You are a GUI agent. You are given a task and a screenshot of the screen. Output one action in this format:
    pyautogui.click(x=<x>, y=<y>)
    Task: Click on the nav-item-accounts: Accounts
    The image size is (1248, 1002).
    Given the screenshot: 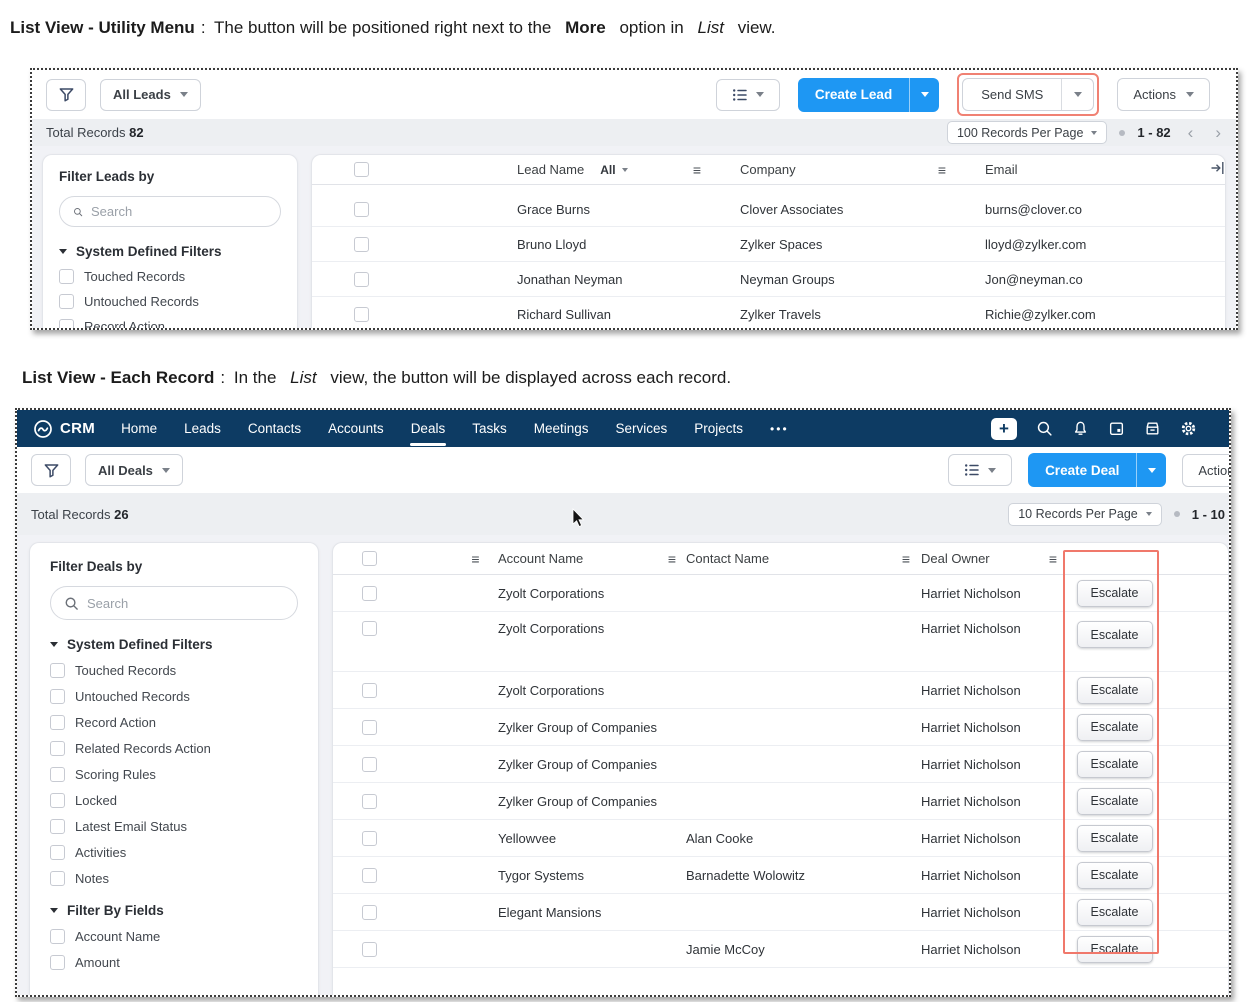 What is the action you would take?
    pyautogui.click(x=356, y=428)
    